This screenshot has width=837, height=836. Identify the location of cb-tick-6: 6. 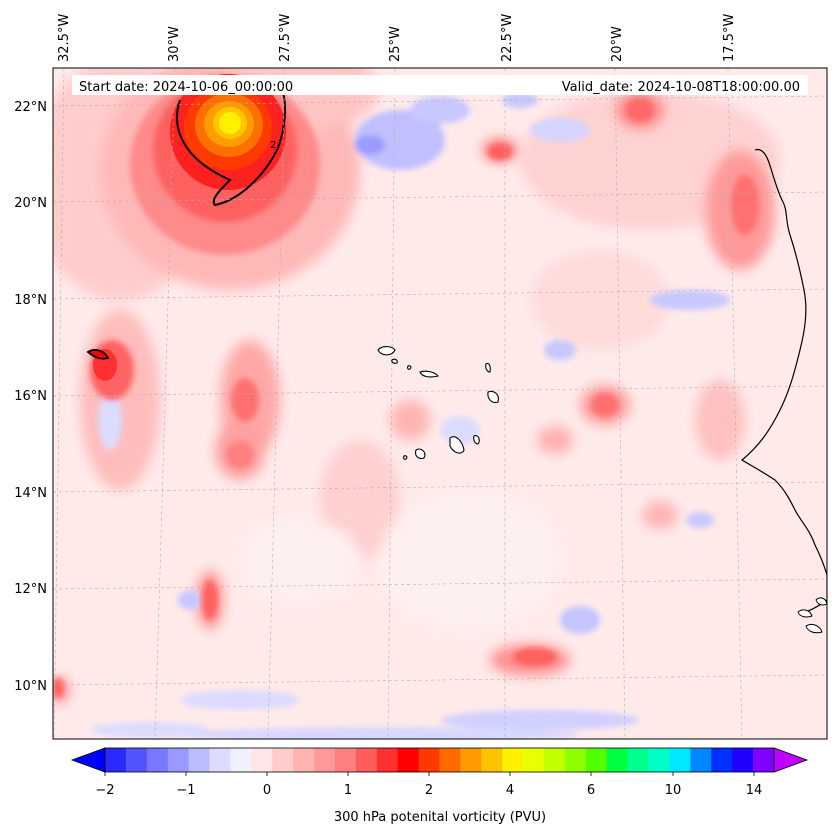
(591, 790).